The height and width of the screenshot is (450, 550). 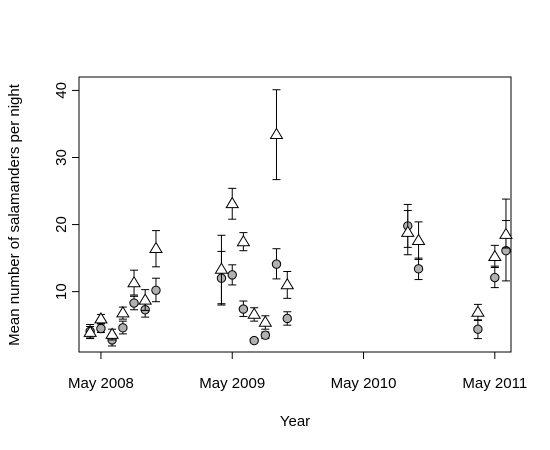 I want to click on y-axis: 10 20 30 40, so click(x=66, y=191).